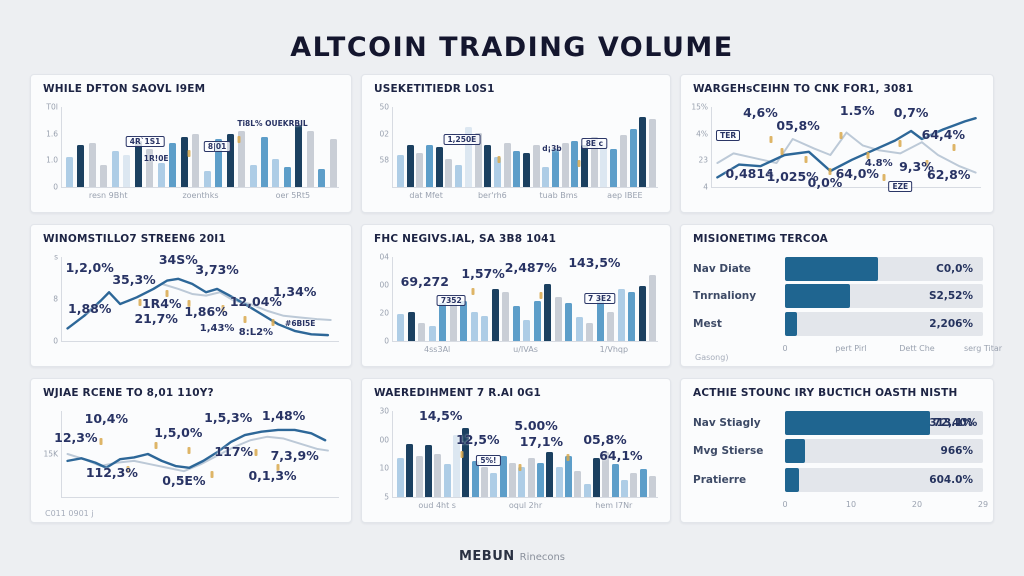 The width and height of the screenshot is (1024, 576). Describe the element at coordinates (760, 239) in the screenshot. I see `panel-title: MISIONETIMG TERCOA` at that location.